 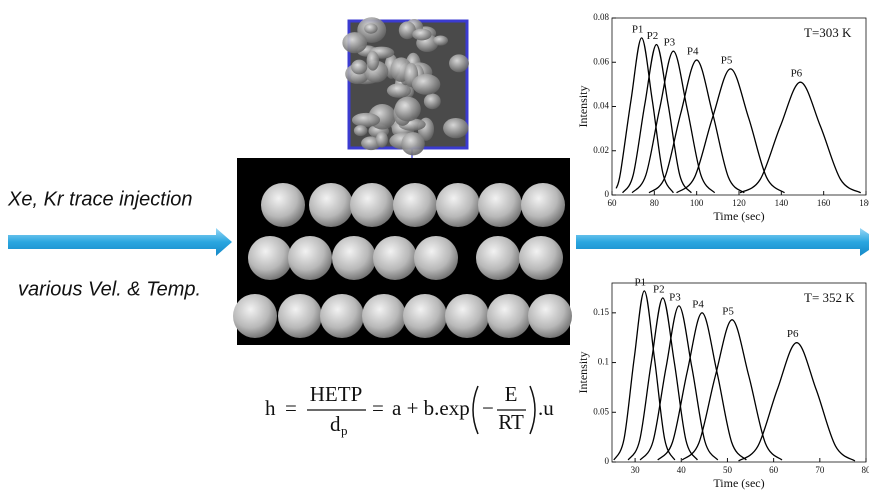 What do you see at coordinates (511, 394) in the screenshot?
I see `eq-exp-numerator: E` at bounding box center [511, 394].